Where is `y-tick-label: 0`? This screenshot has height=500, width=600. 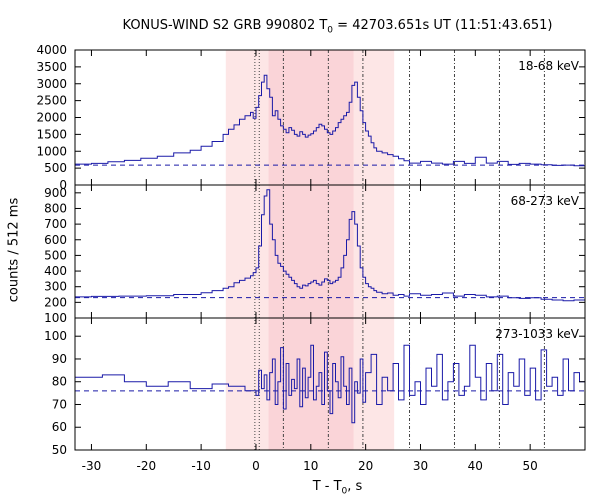
y-tick-label: 0 is located at coordinates (63, 185).